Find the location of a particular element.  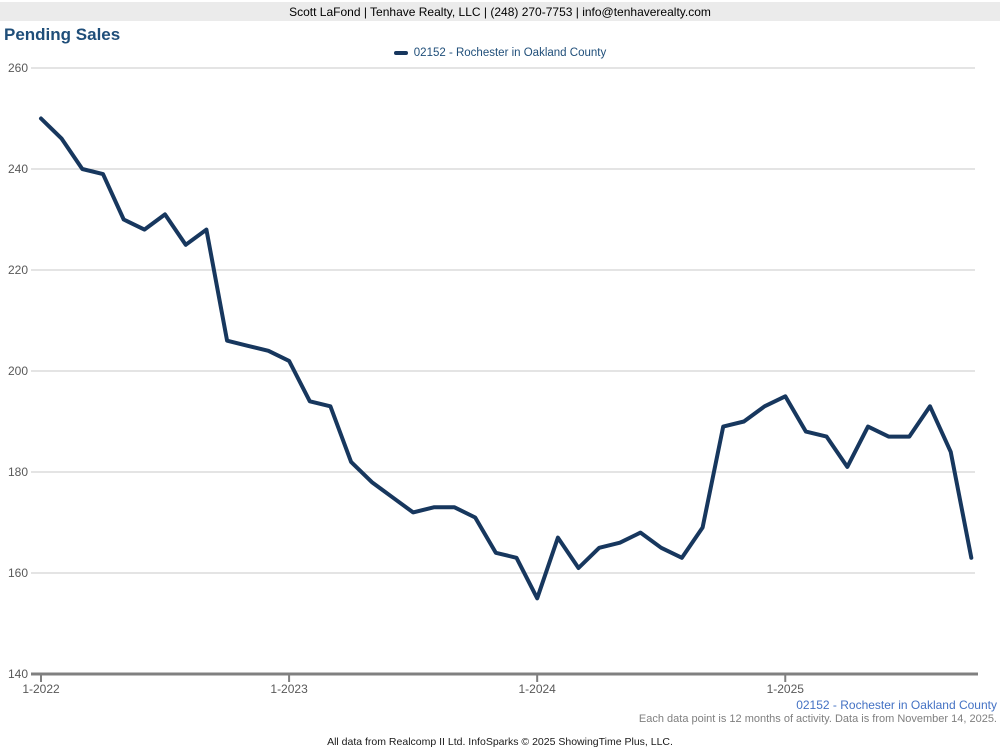

y-axis-label: 260 is located at coordinates (18, 68).